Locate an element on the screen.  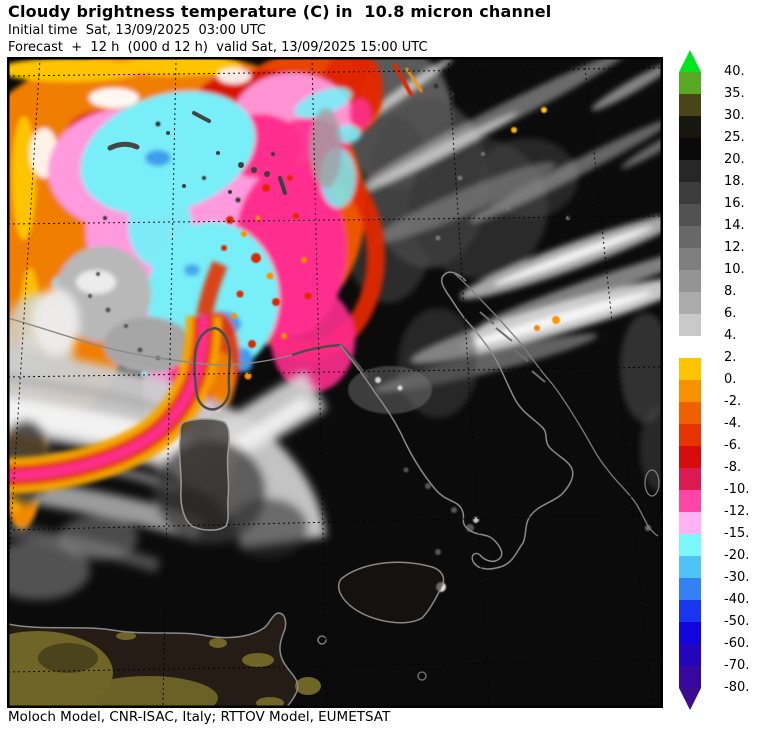
coastline-italy is located at coordinates (456, 420).